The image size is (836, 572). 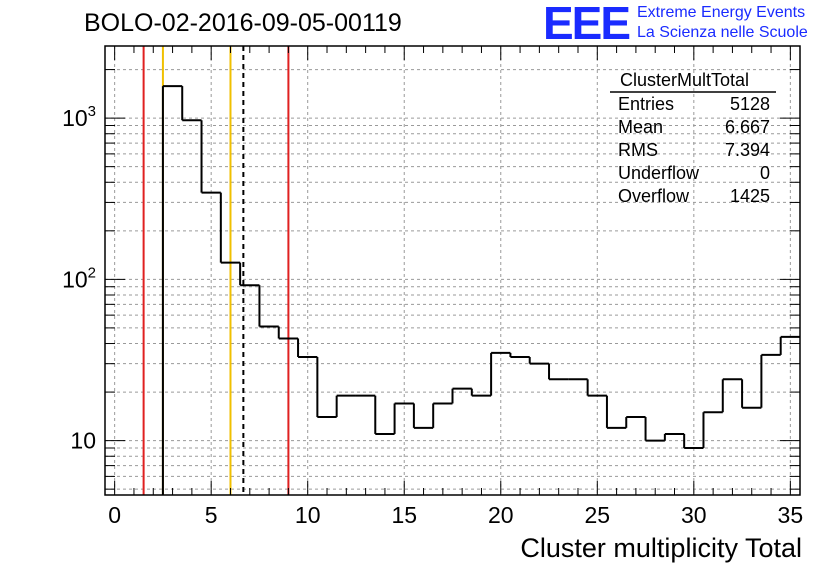 What do you see at coordinates (747, 150) in the screenshot?
I see `stats-value: 7.394` at bounding box center [747, 150].